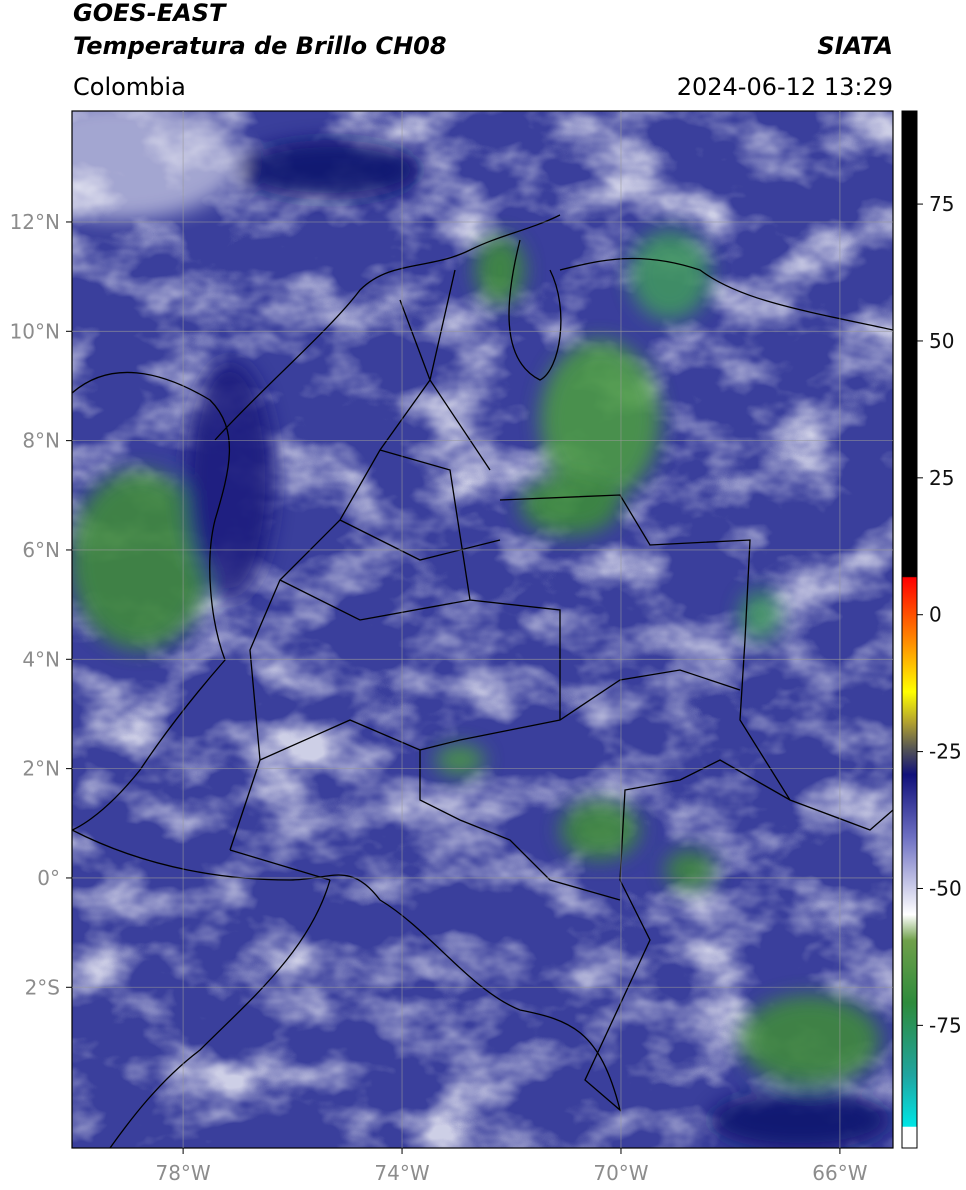  I want to click on y-tick-label: 4°N, so click(41, 659).